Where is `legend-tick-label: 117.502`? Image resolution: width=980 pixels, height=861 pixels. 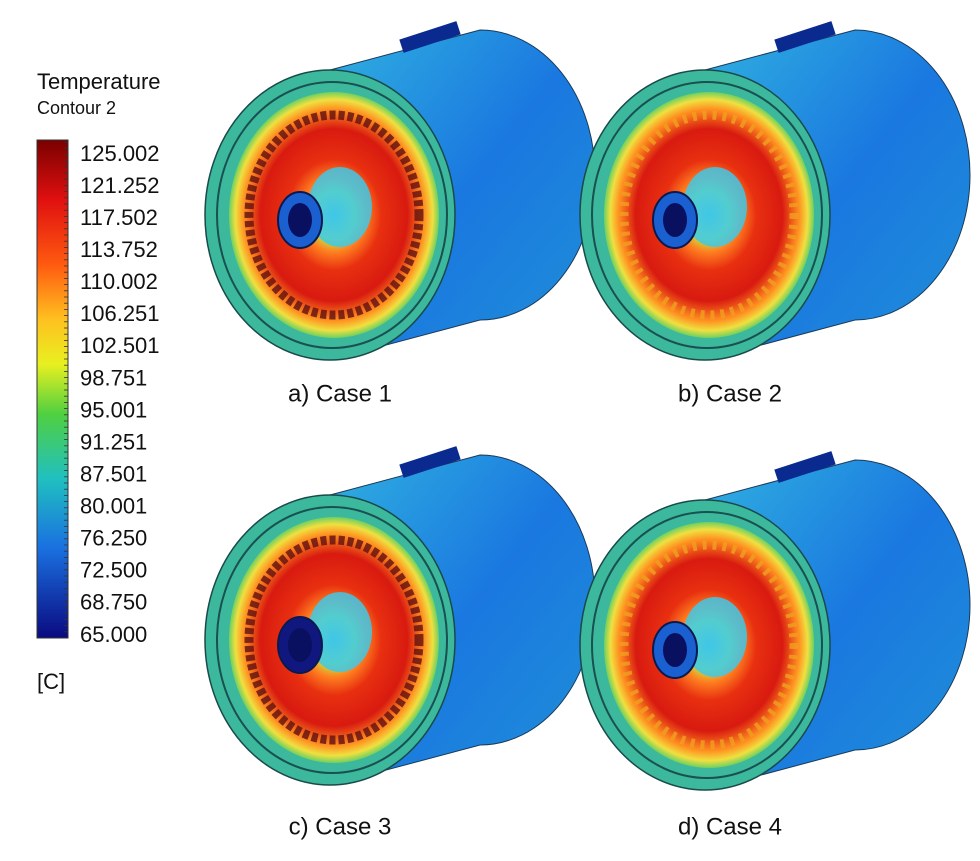 legend-tick-label: 117.502 is located at coordinates (119, 217).